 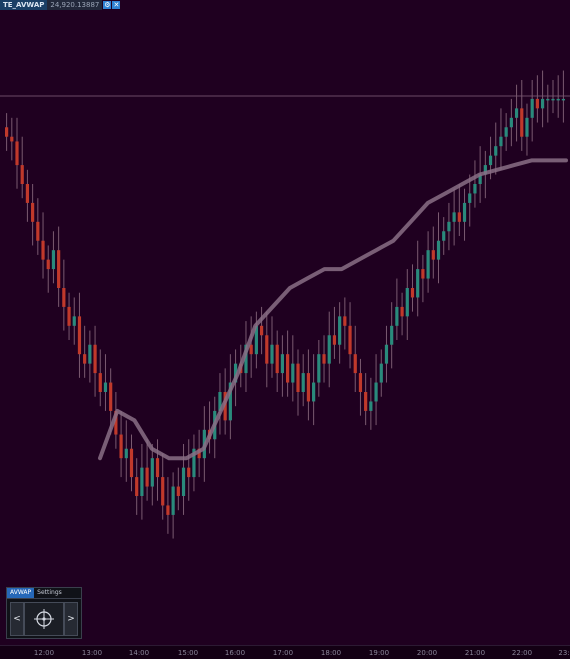 What do you see at coordinates (44, 653) in the screenshot?
I see `time-label: 12:00` at bounding box center [44, 653].